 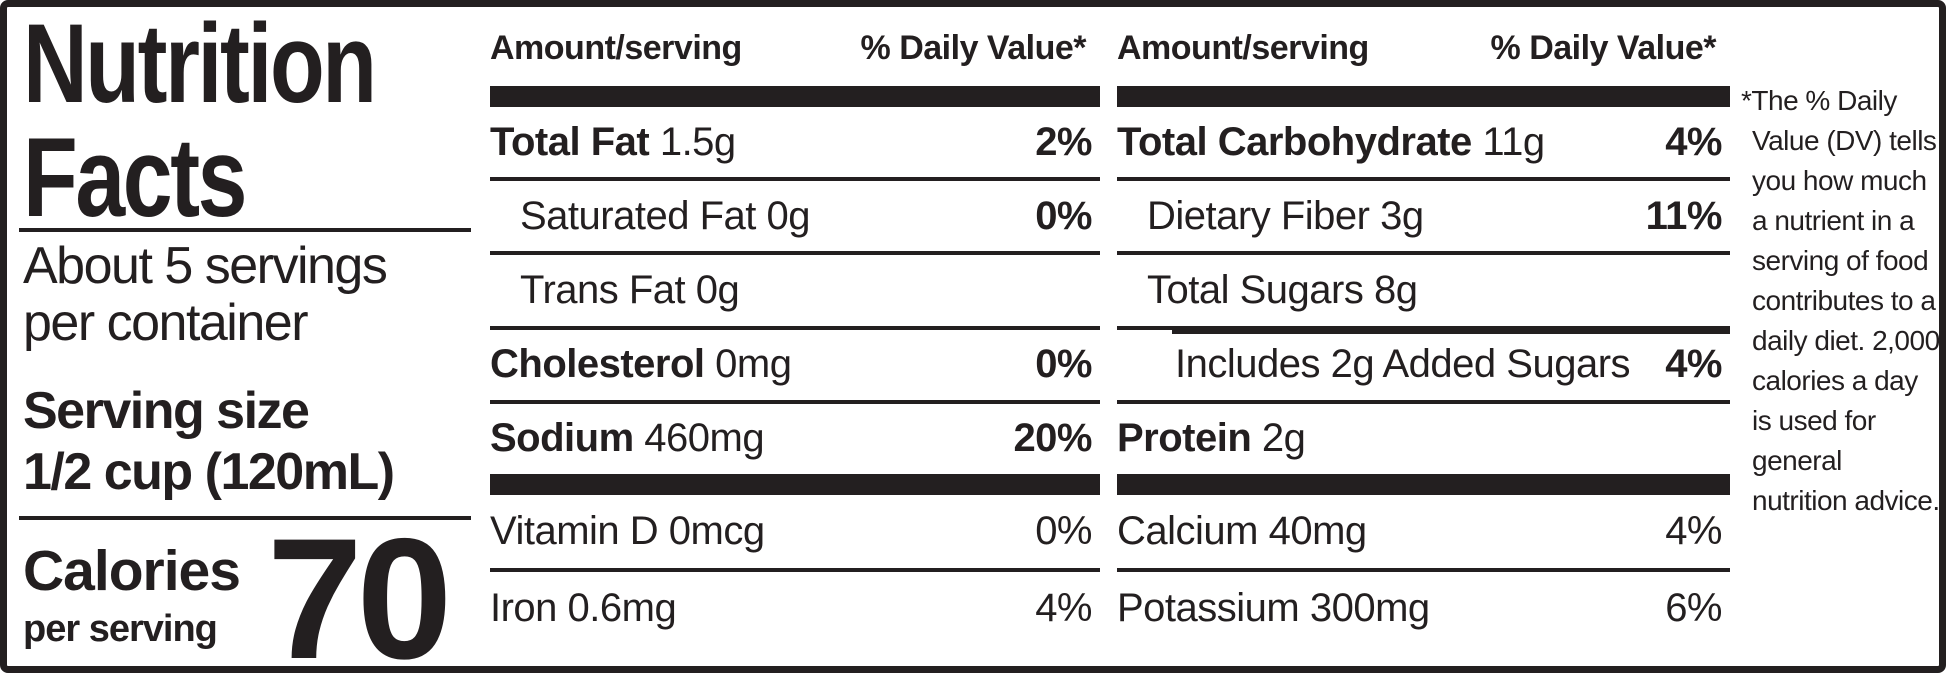 What do you see at coordinates (359, 588) in the screenshot?
I see `calories-value: 70` at bounding box center [359, 588].